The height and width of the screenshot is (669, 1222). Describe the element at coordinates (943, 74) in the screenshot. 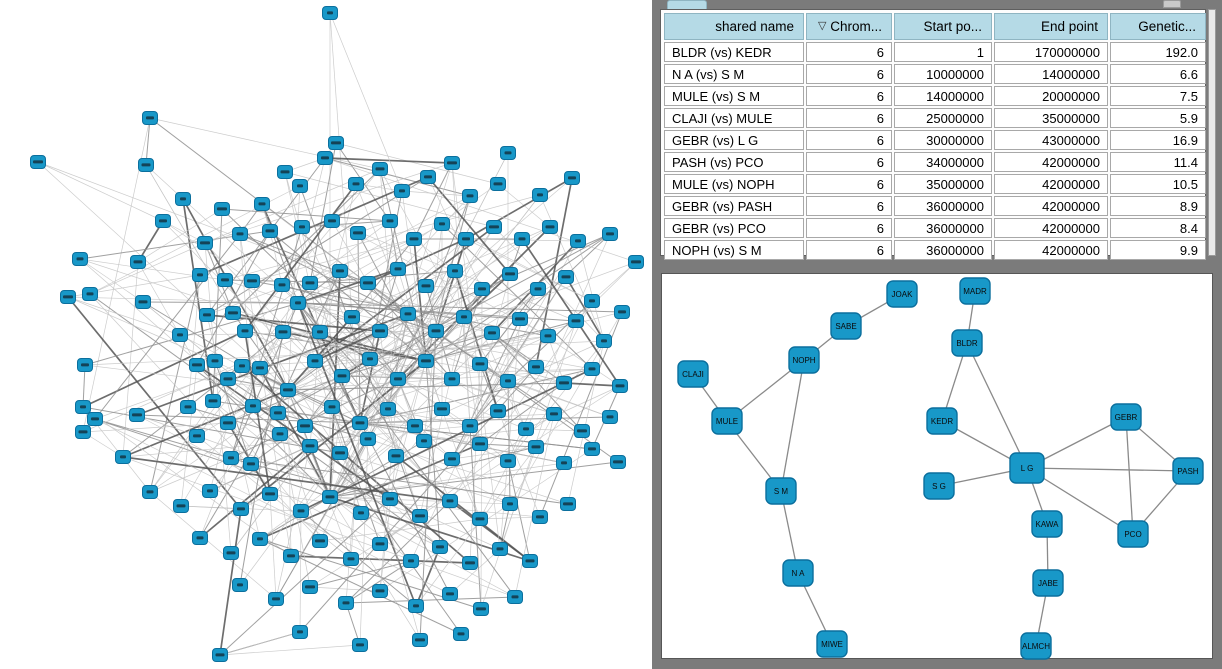

I see `table-cell: 10000000` at that location.